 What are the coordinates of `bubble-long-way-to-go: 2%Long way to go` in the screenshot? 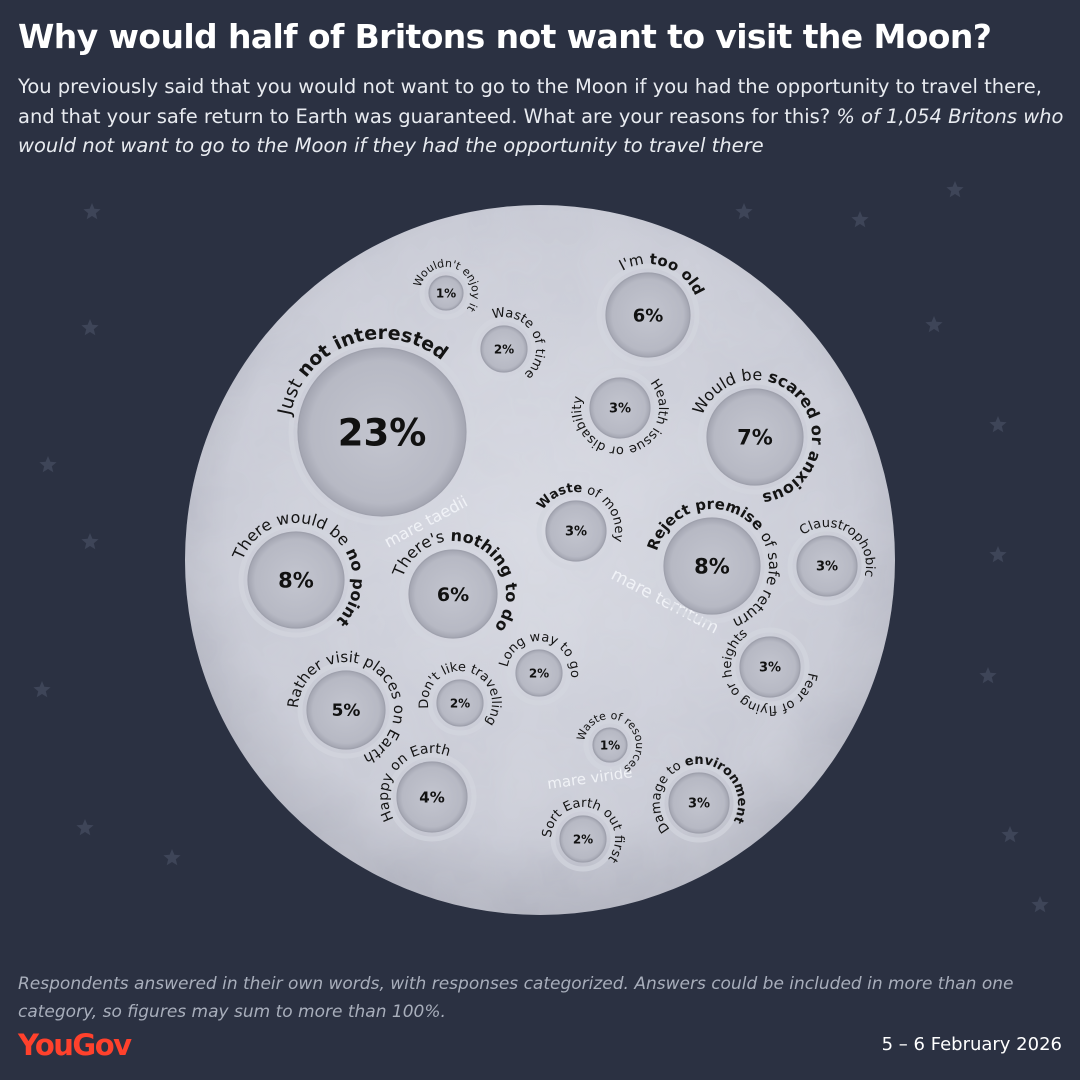 It's located at (539, 668).